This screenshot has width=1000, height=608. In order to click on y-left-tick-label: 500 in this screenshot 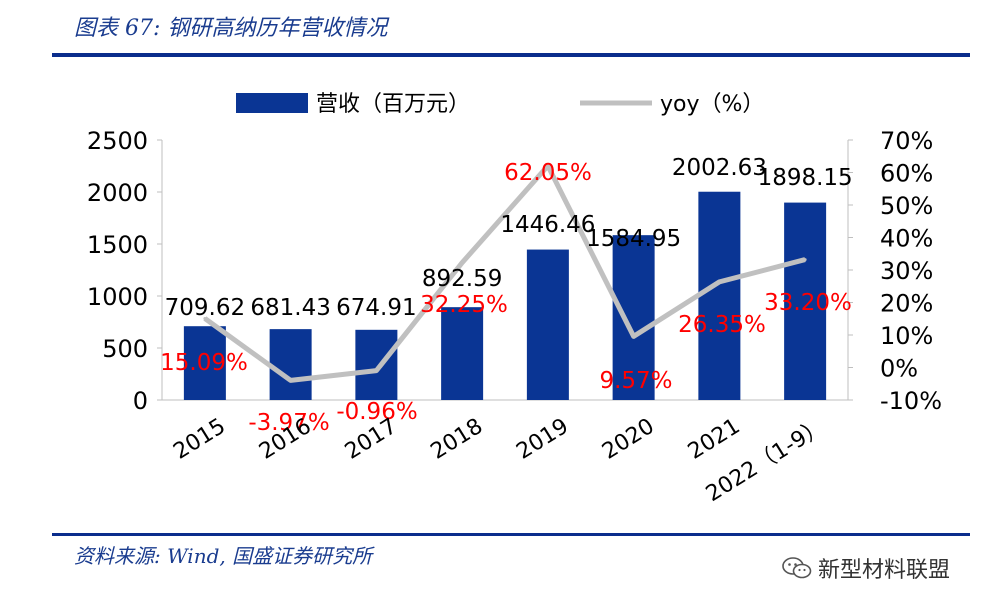, I will do `click(125, 349)`.